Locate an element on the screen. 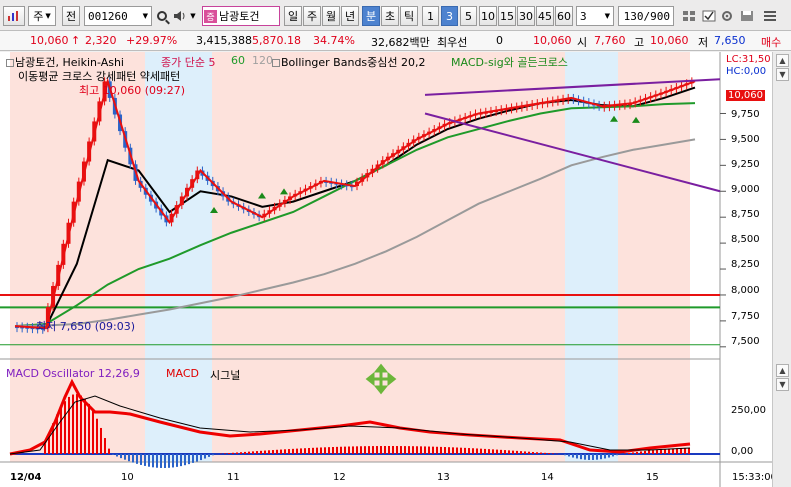 This screenshot has width=791, height=487. stock-mark-badge: 증 is located at coordinates (210, 16).